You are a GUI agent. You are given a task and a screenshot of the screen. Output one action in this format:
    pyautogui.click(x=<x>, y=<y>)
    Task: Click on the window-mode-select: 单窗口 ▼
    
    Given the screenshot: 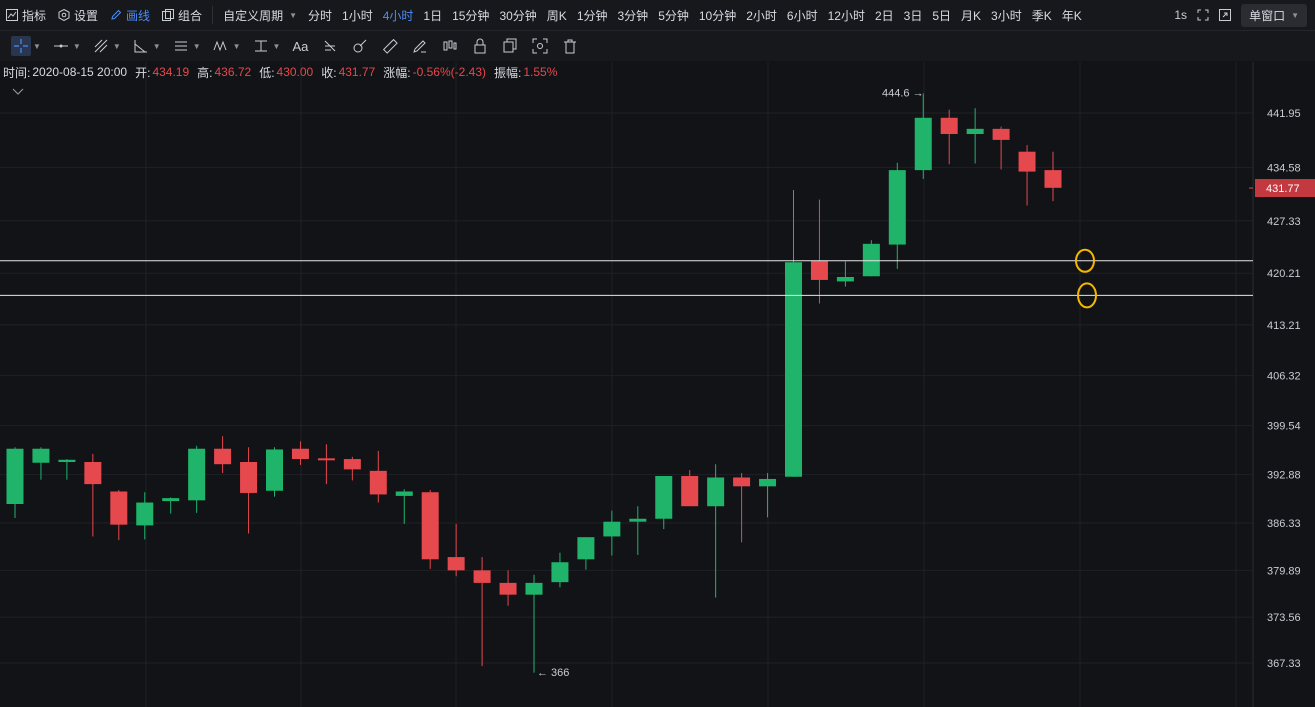 What is the action you would take?
    pyautogui.click(x=1274, y=15)
    